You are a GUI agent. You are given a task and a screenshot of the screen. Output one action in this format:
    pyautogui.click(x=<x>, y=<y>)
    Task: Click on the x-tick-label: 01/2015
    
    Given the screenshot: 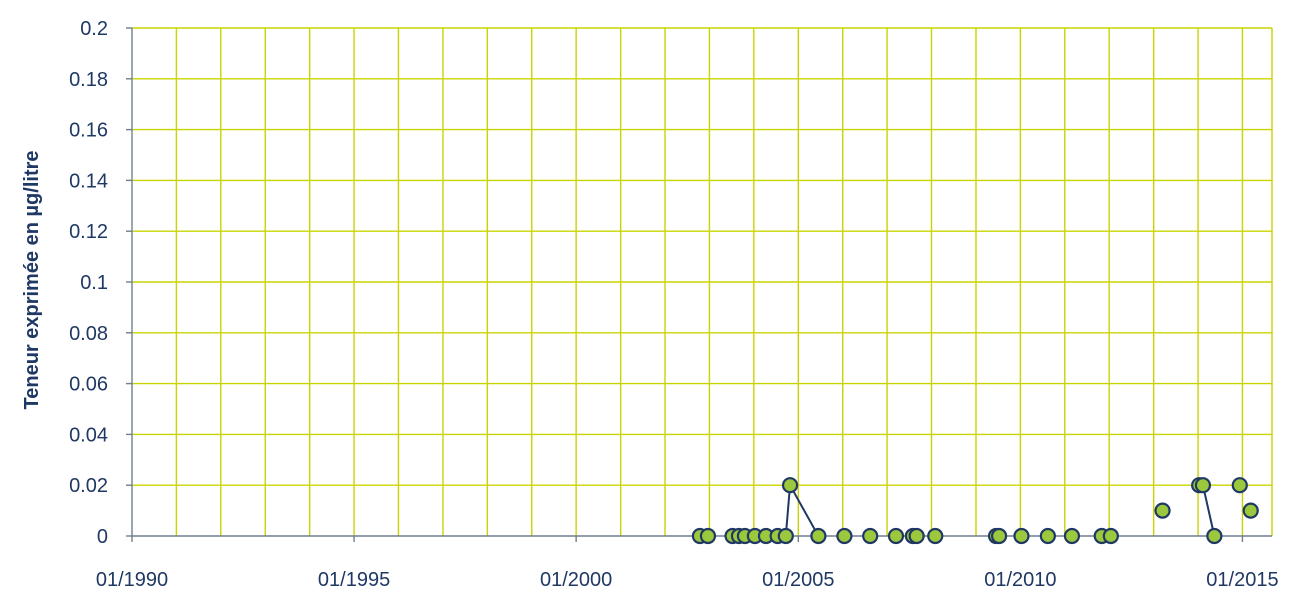 What is the action you would take?
    pyautogui.click(x=1242, y=580)
    